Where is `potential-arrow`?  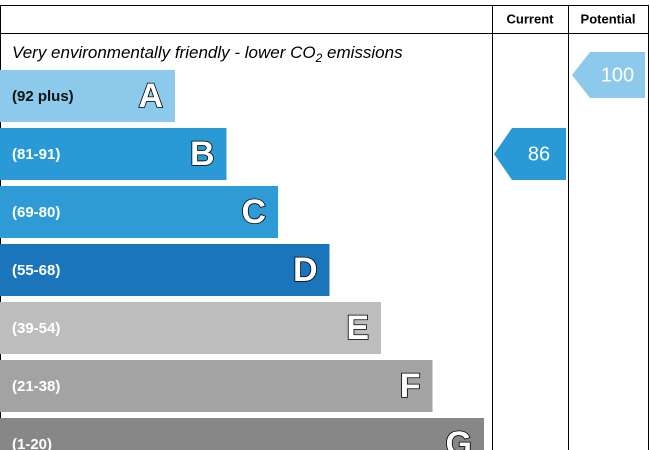
potential-arrow is located at coordinates (608, 75).